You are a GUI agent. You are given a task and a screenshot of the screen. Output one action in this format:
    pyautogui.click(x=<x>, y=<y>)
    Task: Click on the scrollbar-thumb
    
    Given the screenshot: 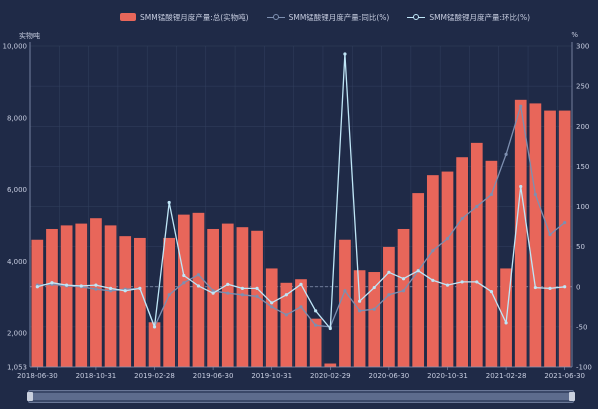 What is the action you would take?
    pyautogui.click(x=301, y=396)
    